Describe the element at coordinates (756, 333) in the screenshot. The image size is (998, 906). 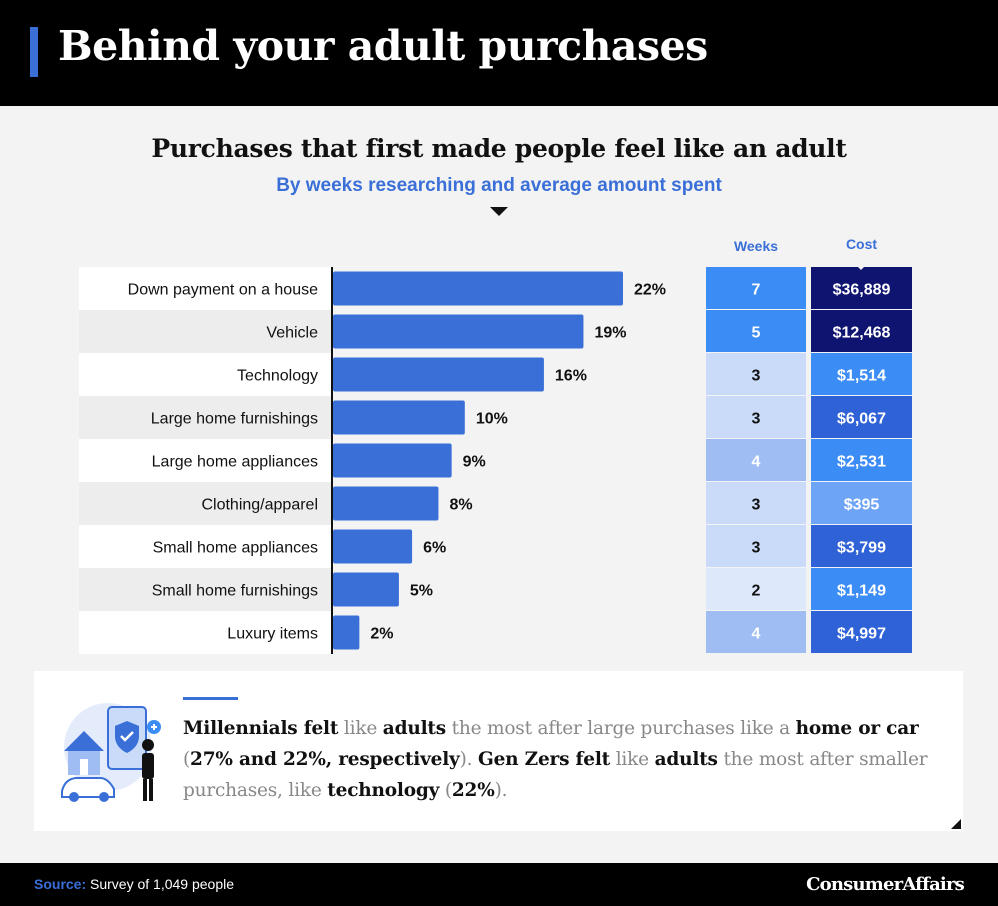
I see `weeks-value: 5` at that location.